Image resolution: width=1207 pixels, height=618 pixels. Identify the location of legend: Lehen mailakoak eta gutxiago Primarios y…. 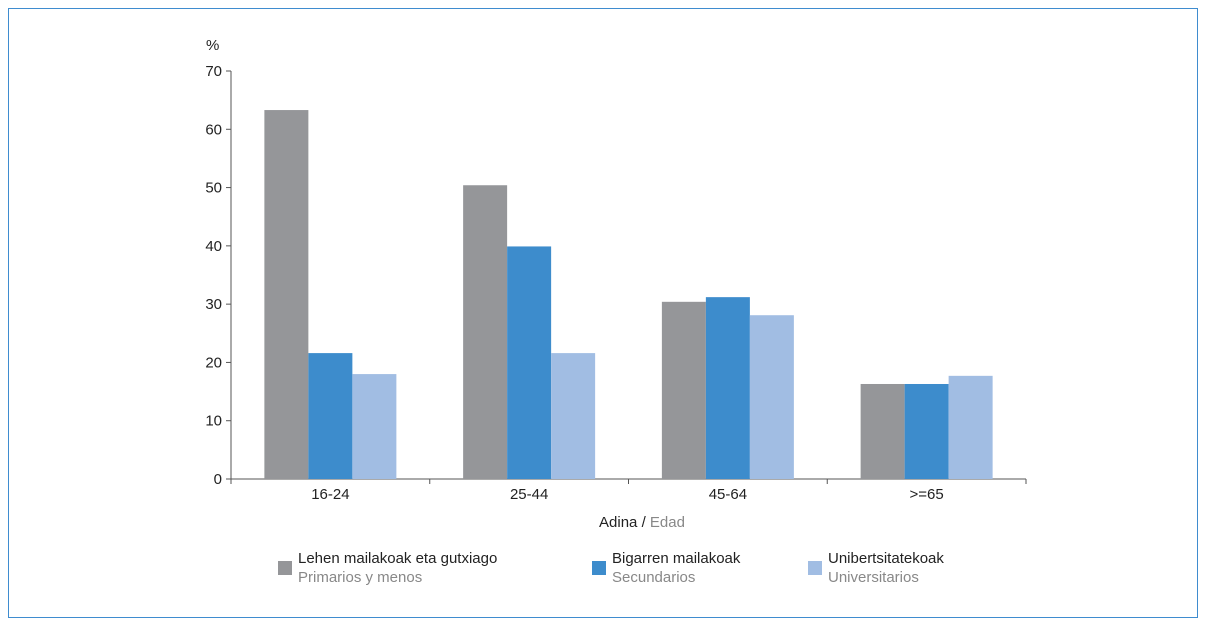
(603, 579).